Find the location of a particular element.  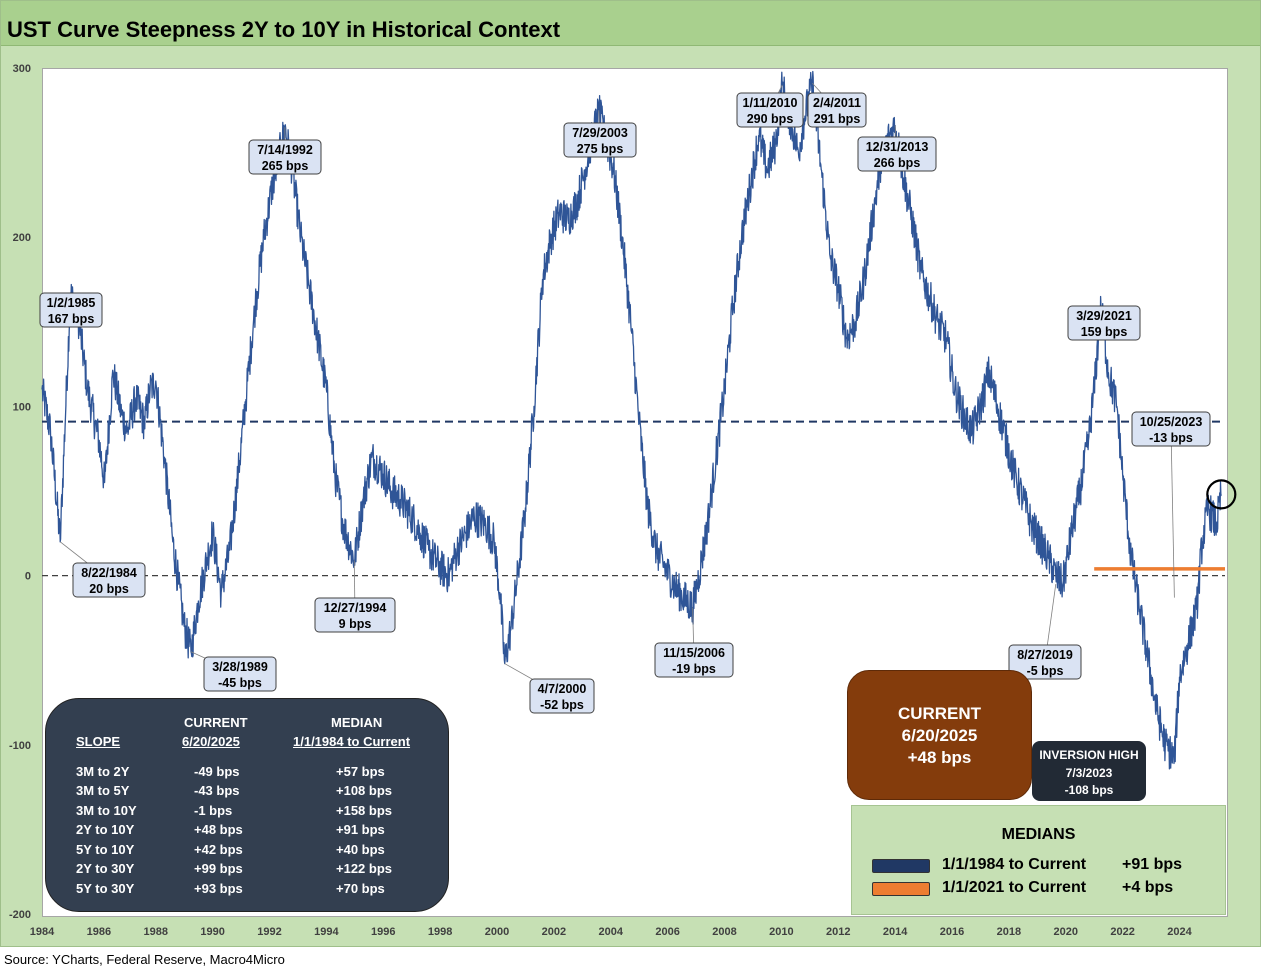

slope-current-cell: -1 bps is located at coordinates (213, 810).